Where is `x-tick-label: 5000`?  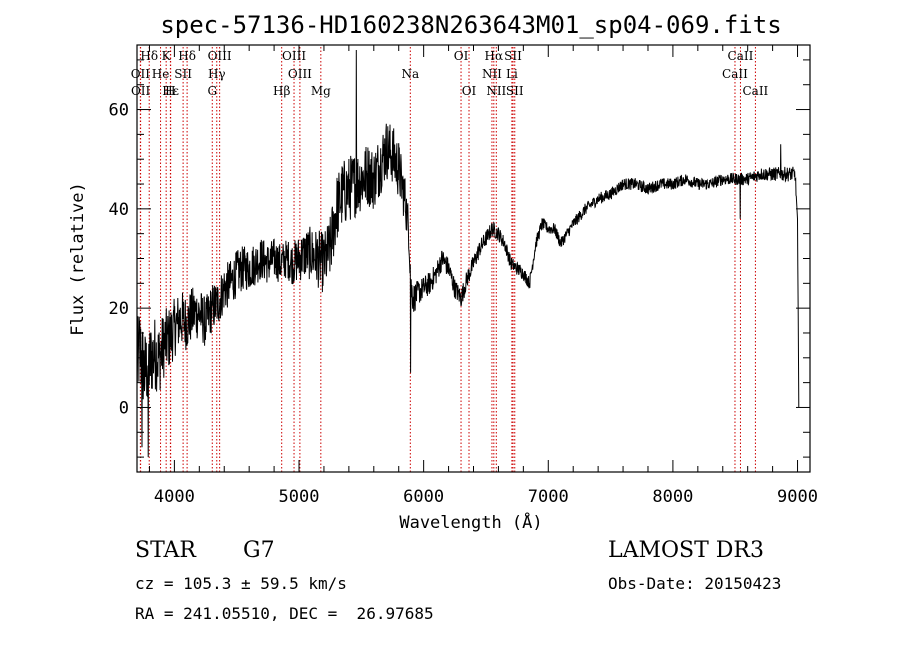
x-tick-label: 5000 is located at coordinates (299, 497).